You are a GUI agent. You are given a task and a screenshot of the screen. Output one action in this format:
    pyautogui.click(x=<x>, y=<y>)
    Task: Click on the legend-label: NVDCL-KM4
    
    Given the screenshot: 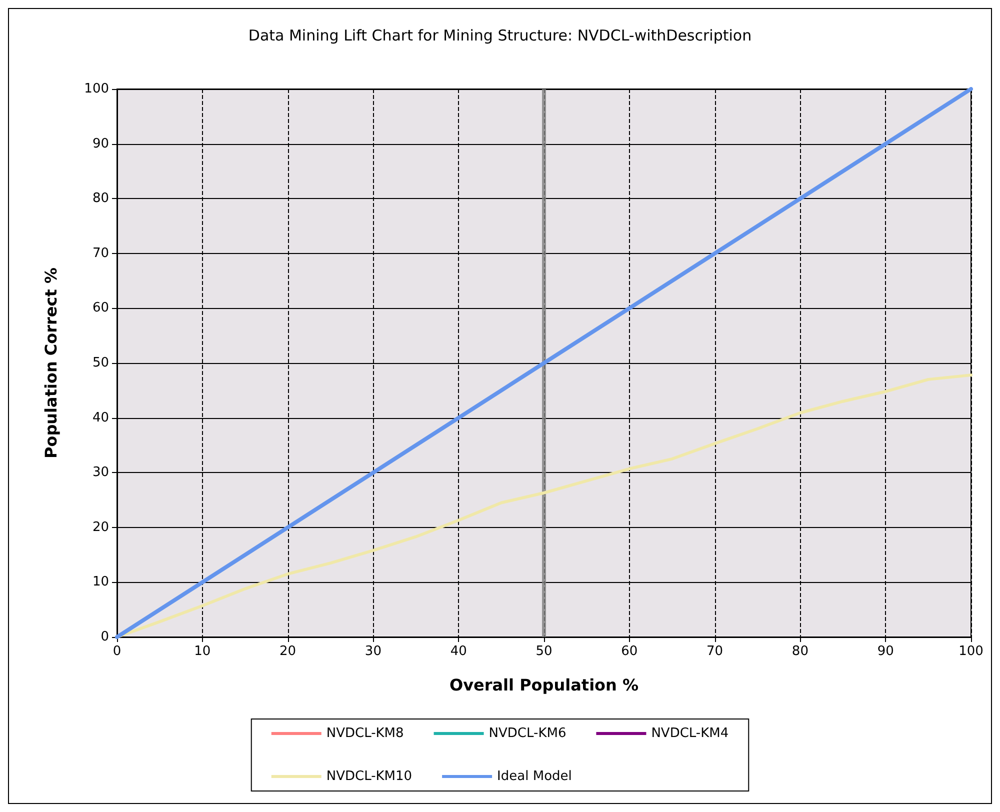 What is the action you would take?
    pyautogui.click(x=690, y=733)
    